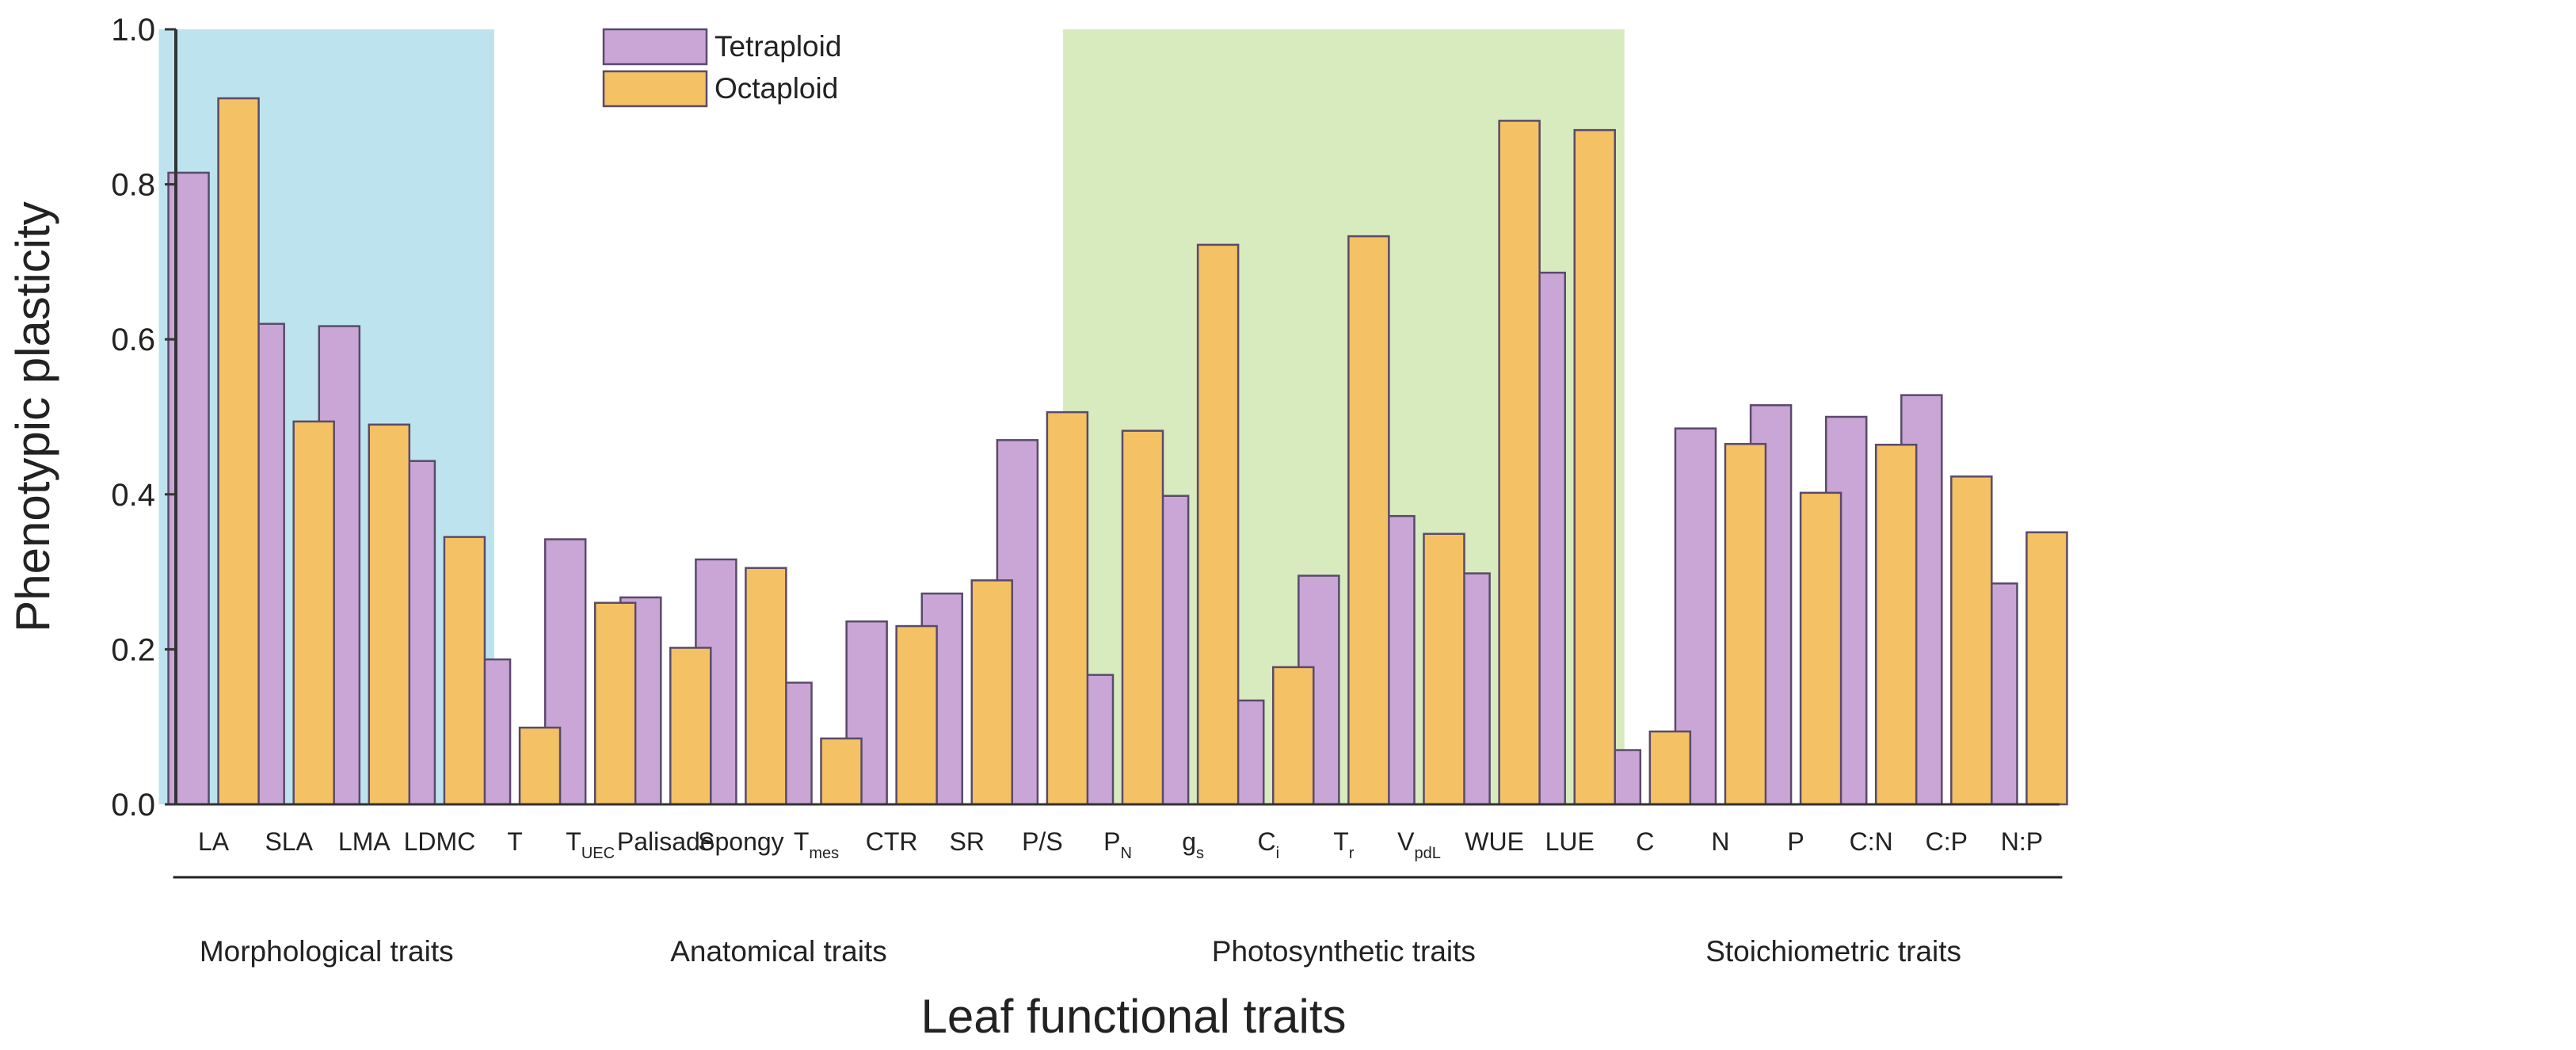 The image size is (2576, 1050). Describe the element at coordinates (1218, 524) in the screenshot. I see `bar-octaploid-g-s` at that location.